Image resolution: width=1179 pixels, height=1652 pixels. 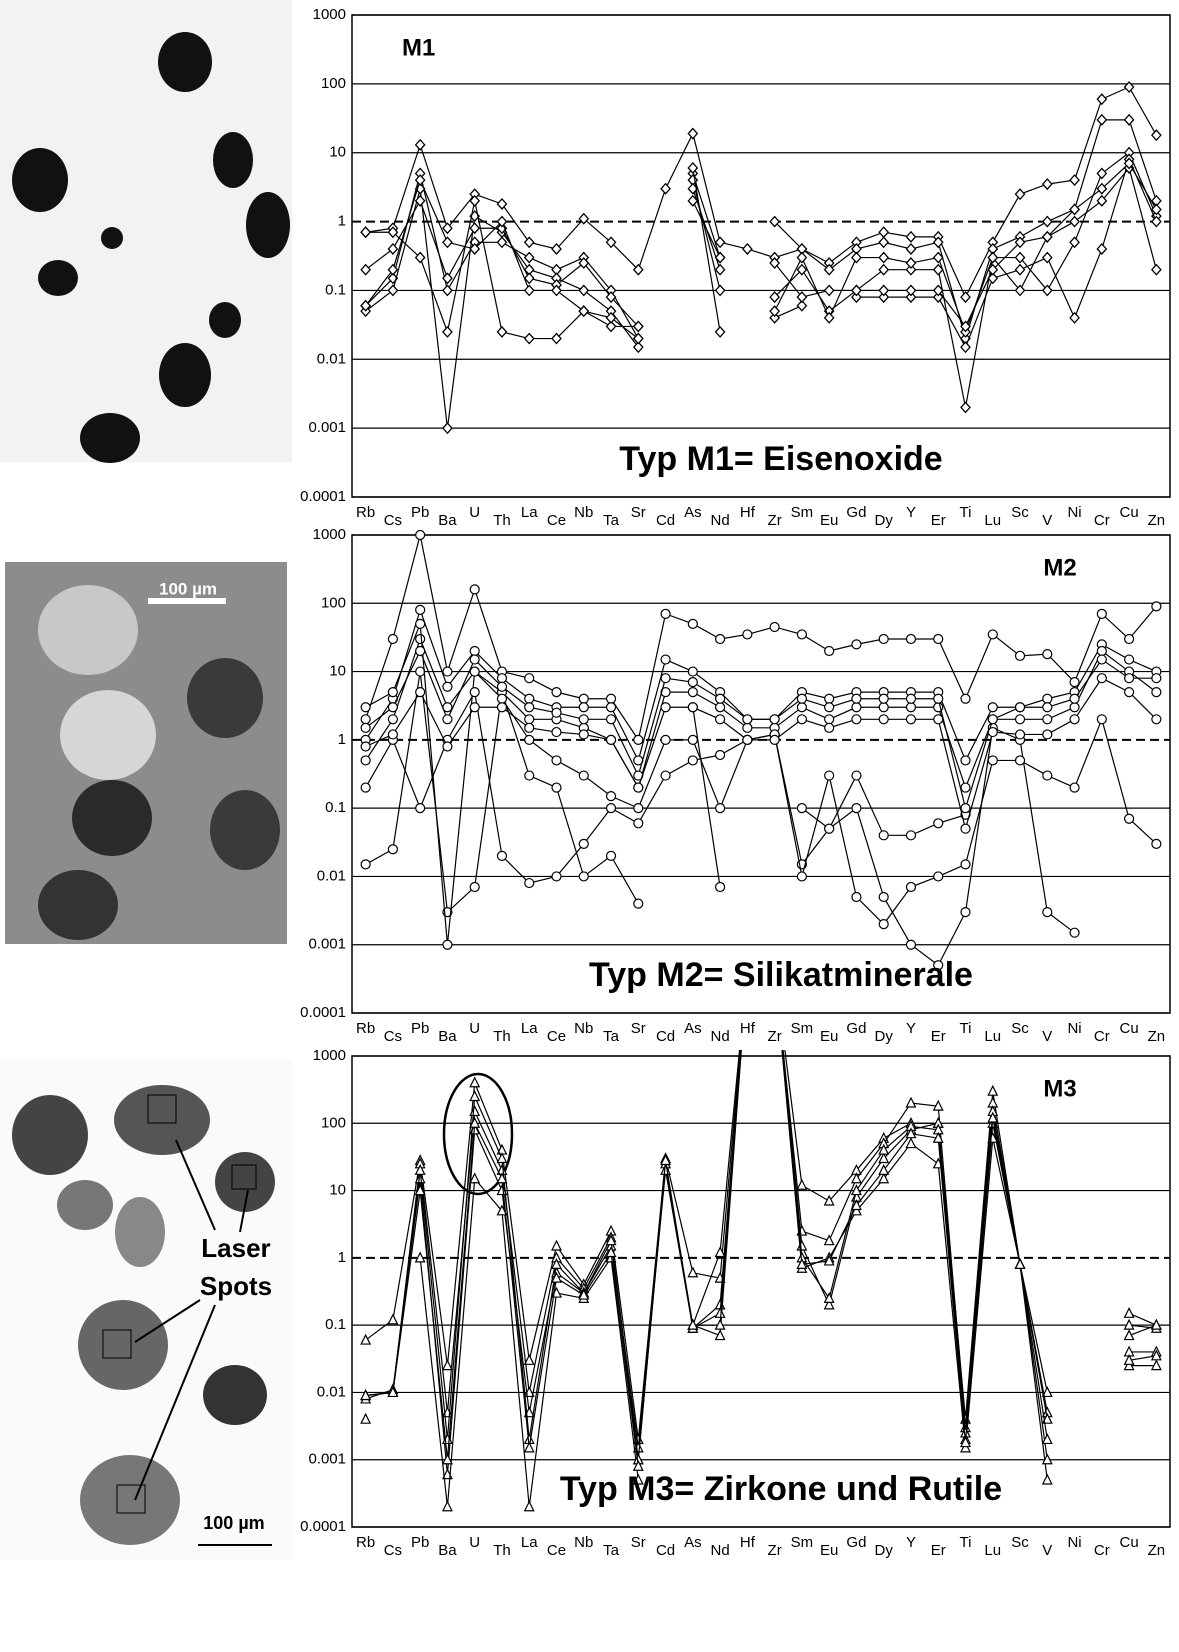 What do you see at coordinates (1102, 1550) in the screenshot?
I see `x-tick-label: Cr` at bounding box center [1102, 1550].